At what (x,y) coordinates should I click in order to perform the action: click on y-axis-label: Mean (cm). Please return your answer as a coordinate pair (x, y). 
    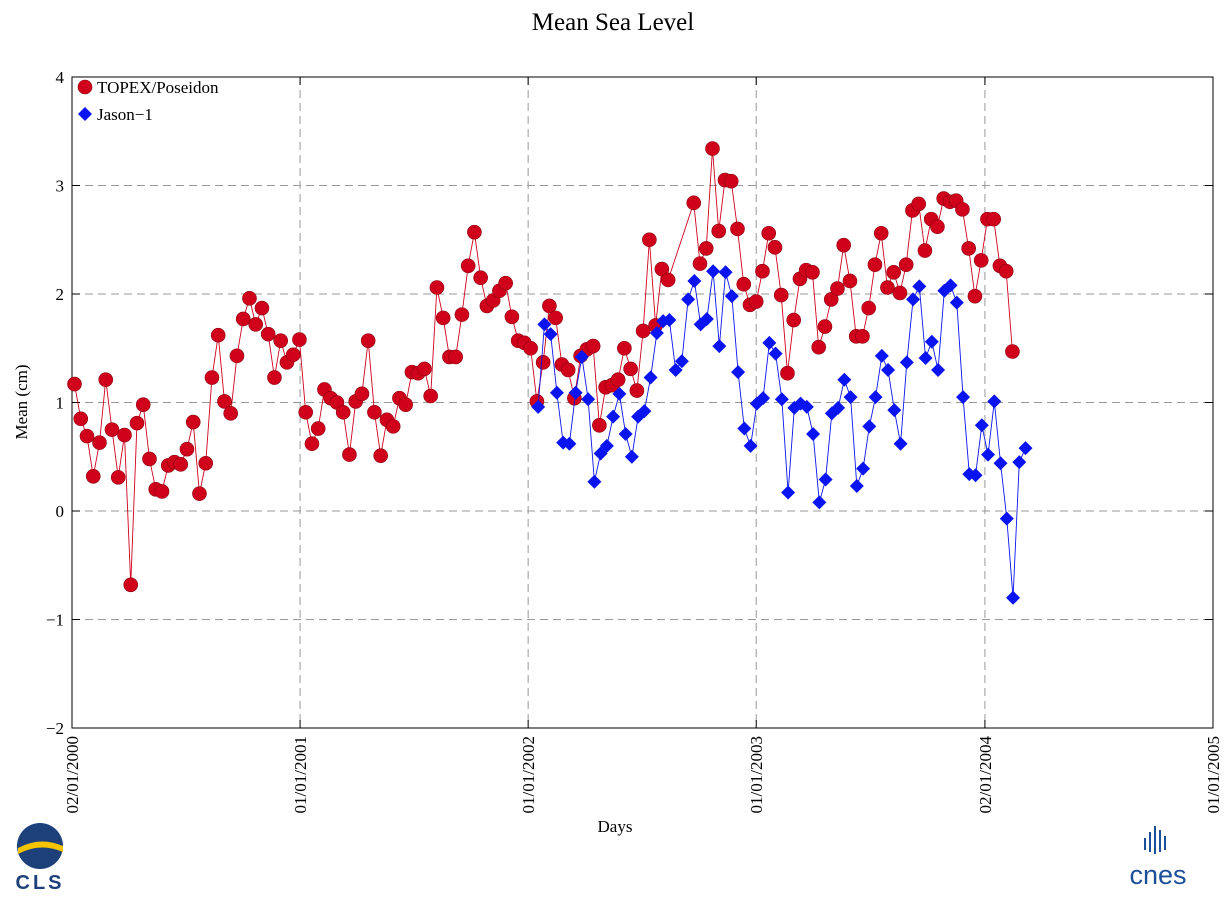
    Looking at the image, I should click on (21, 401).